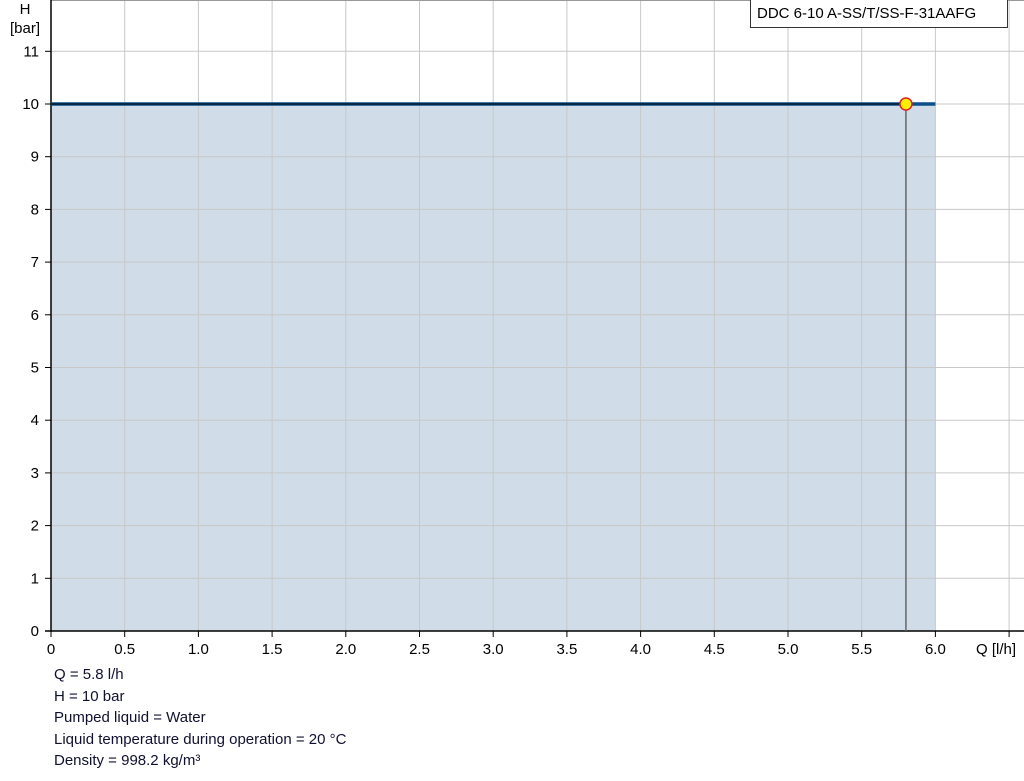 This screenshot has width=1024, height=781. I want to click on legend-box: DDC 6-10 A-SS/T/SS-F-31AAFG, so click(879, 14).